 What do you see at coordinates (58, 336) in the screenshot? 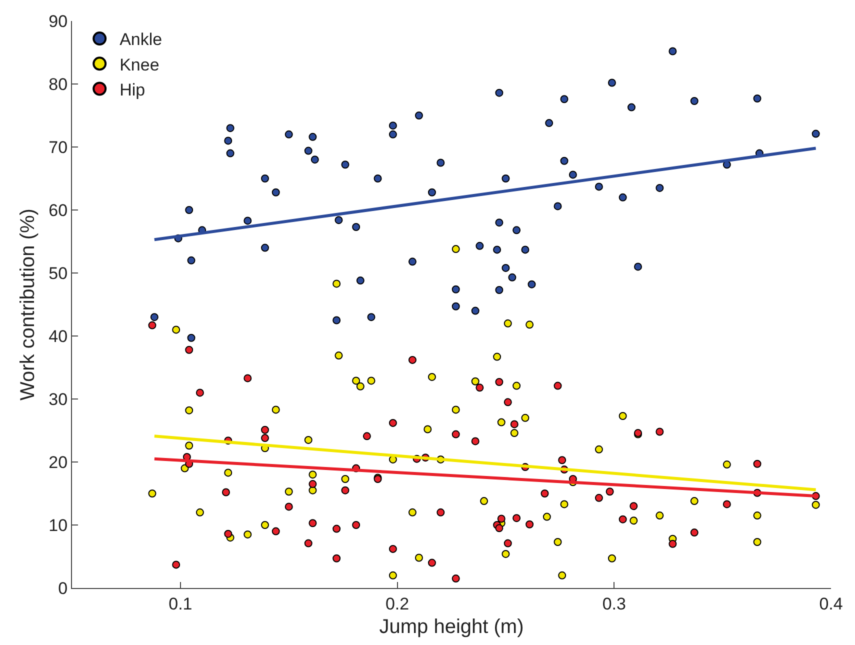
I see `y-tick-label: 40` at bounding box center [58, 336].